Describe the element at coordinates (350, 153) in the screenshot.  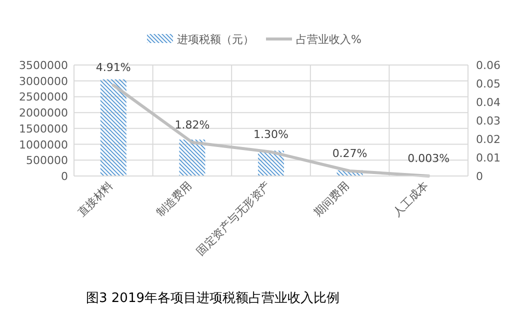
I see `data-label: 0.27%` at that location.